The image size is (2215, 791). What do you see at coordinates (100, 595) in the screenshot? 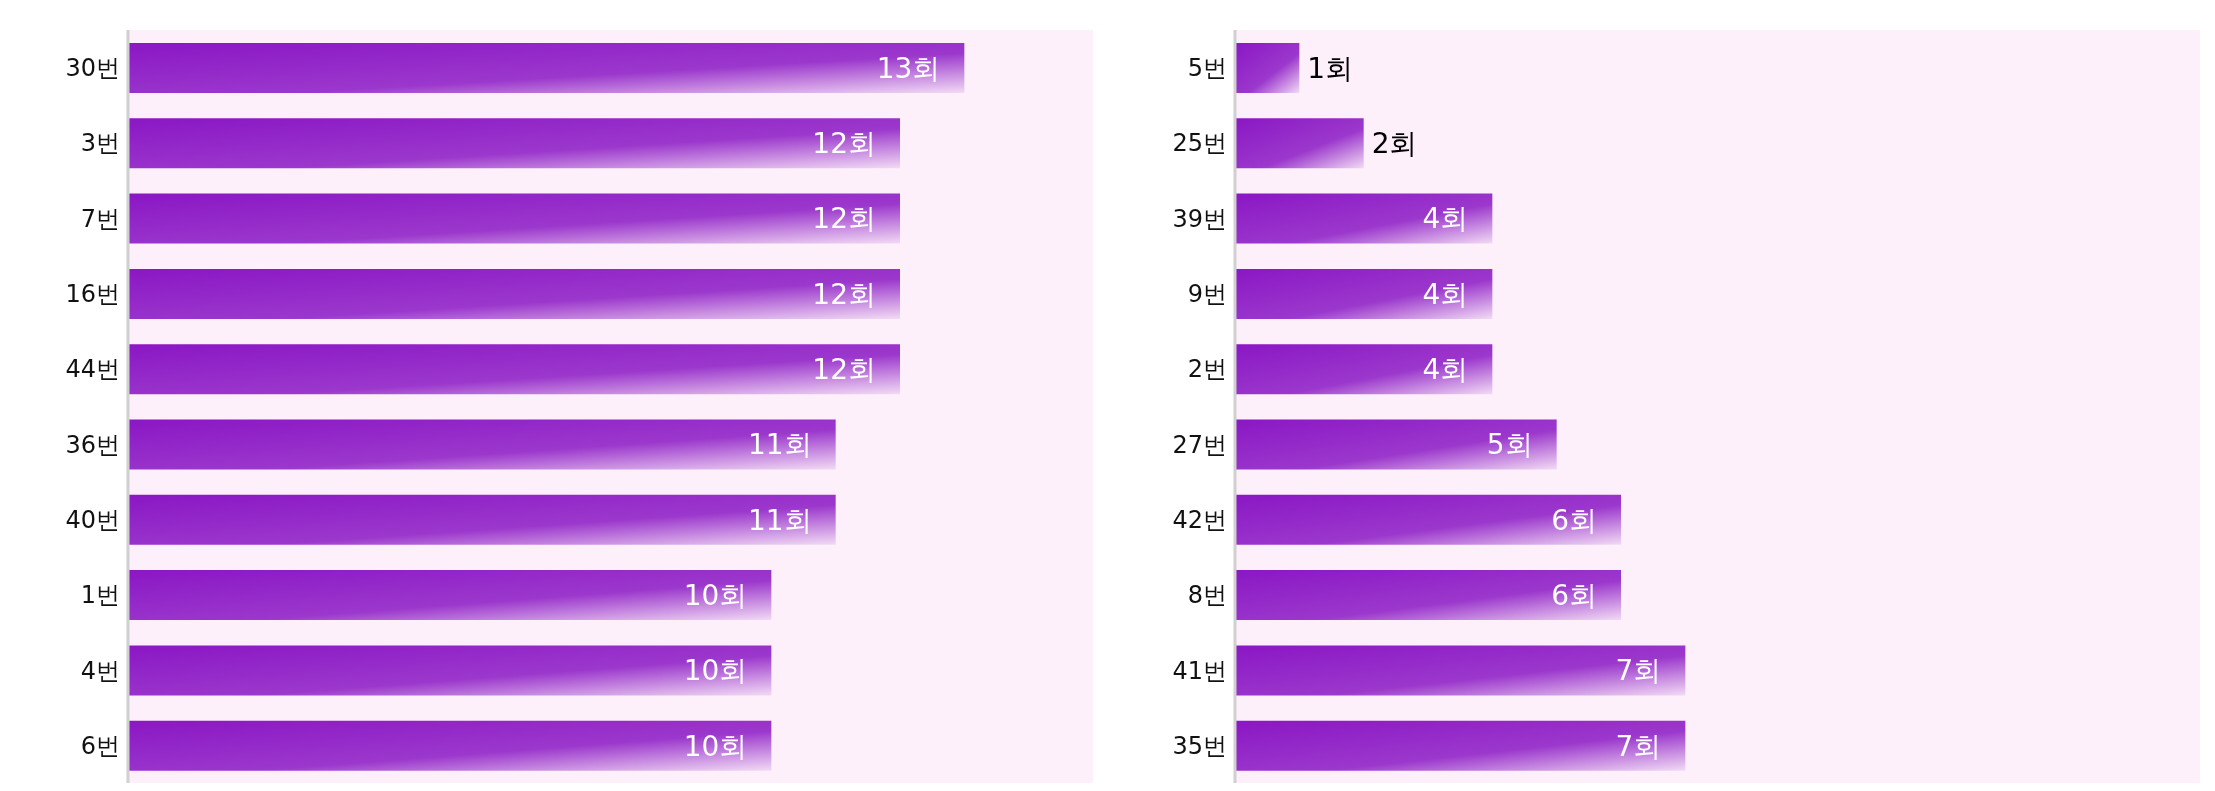
I see `y-tick-label: 1번` at bounding box center [100, 595].